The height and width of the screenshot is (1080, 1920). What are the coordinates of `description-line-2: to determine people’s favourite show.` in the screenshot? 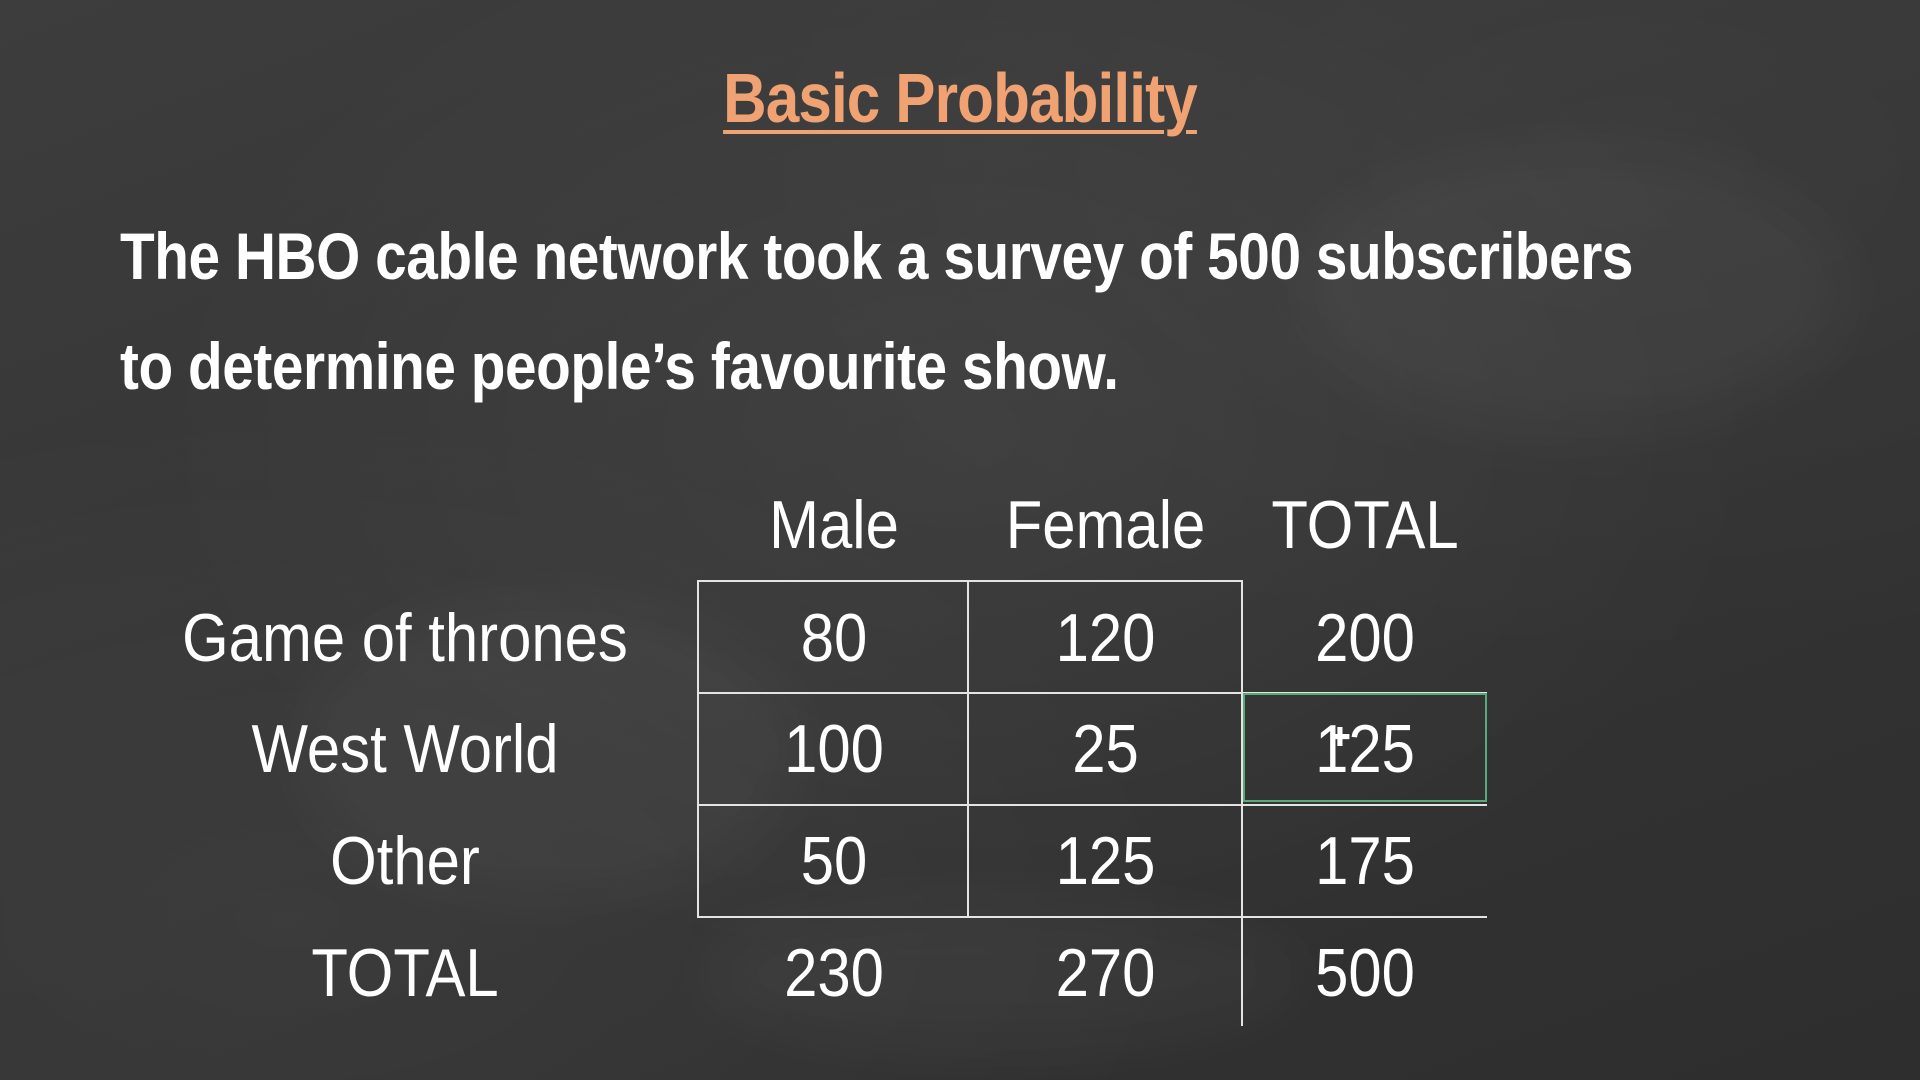 It's located at (619, 366).